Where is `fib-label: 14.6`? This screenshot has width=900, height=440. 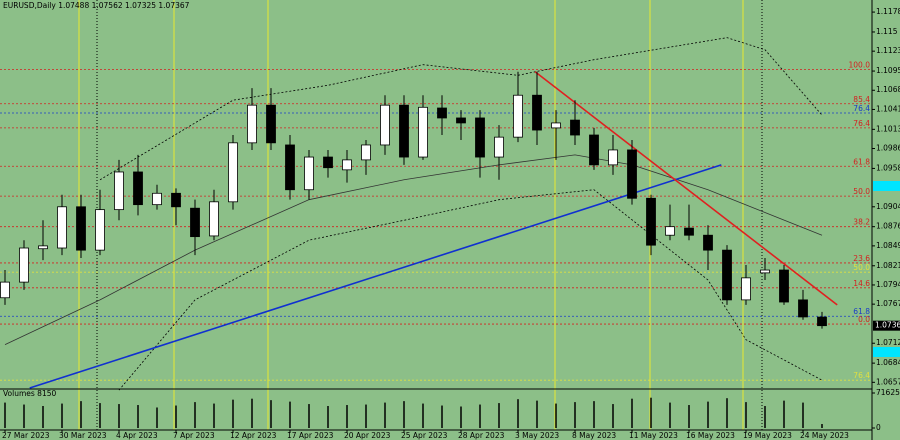 fib-label: 14.6 is located at coordinates (861, 283).